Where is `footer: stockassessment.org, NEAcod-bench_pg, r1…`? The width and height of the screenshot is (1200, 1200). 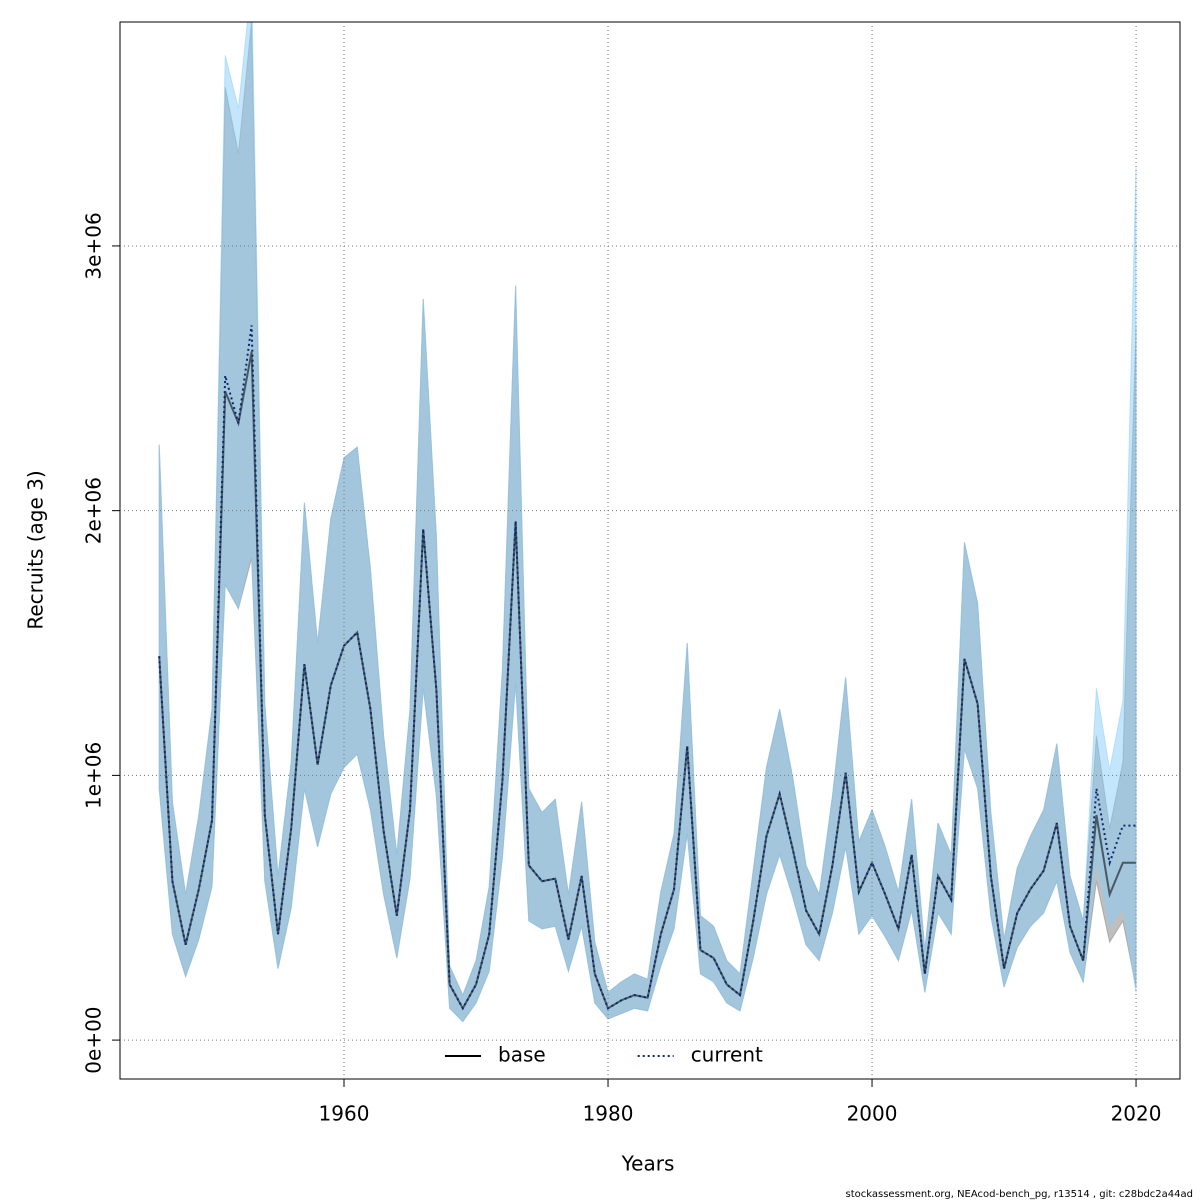 footer: stockassessment.org, NEAcod-bench_pg, r1… is located at coordinates (1020, 1194).